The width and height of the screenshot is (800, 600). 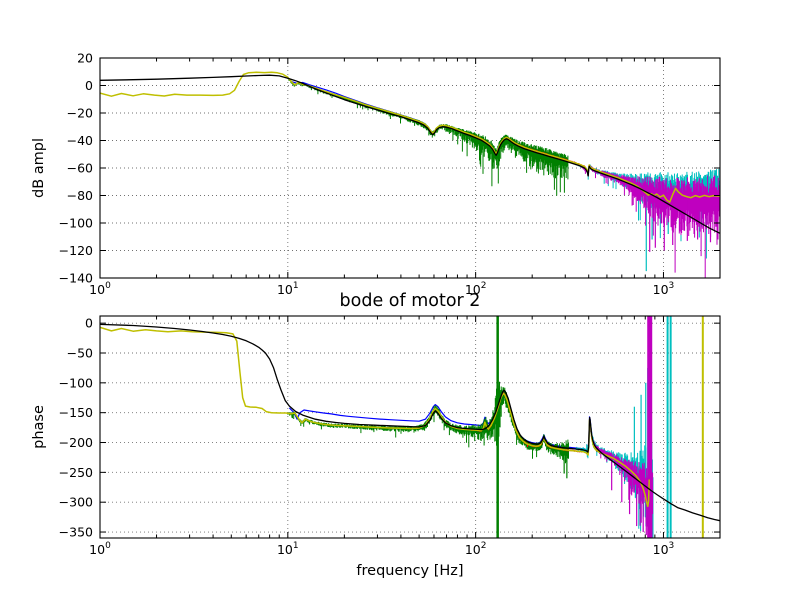 What do you see at coordinates (76, 278) in the screenshot?
I see `svg-text: −140` at bounding box center [76, 278].